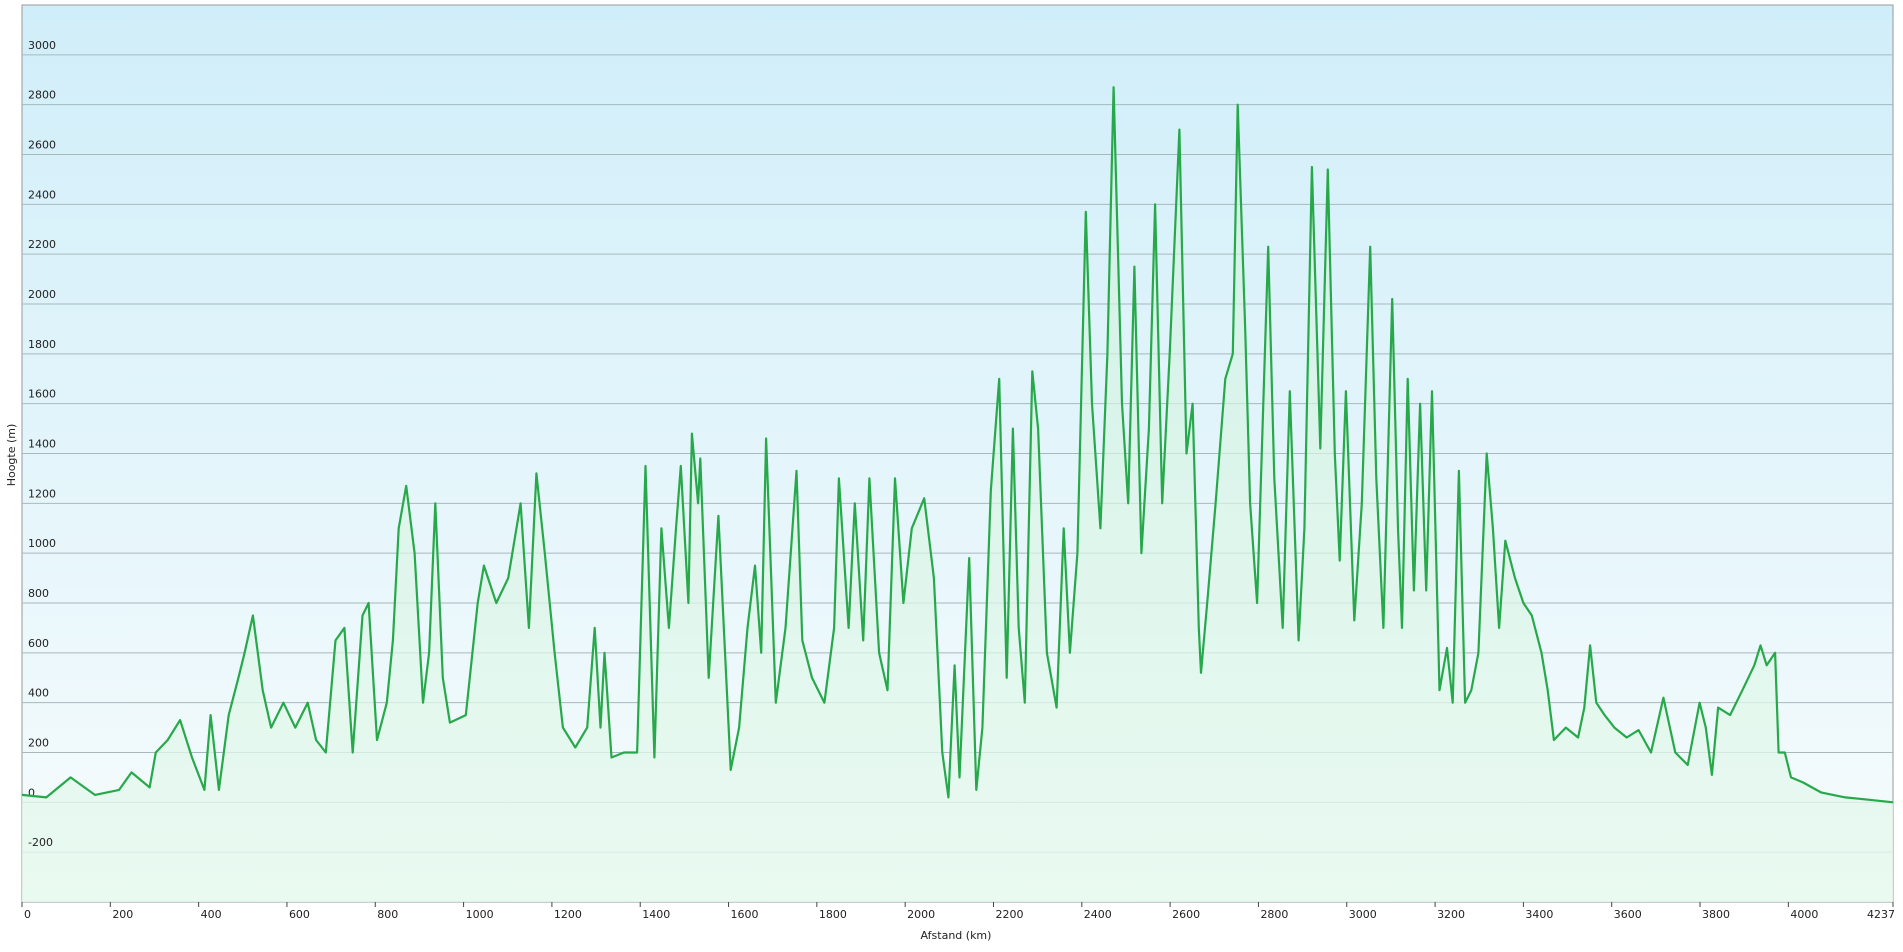 The image size is (1903, 952). What do you see at coordinates (211, 914) in the screenshot?
I see `x-tick-label: 400` at bounding box center [211, 914].